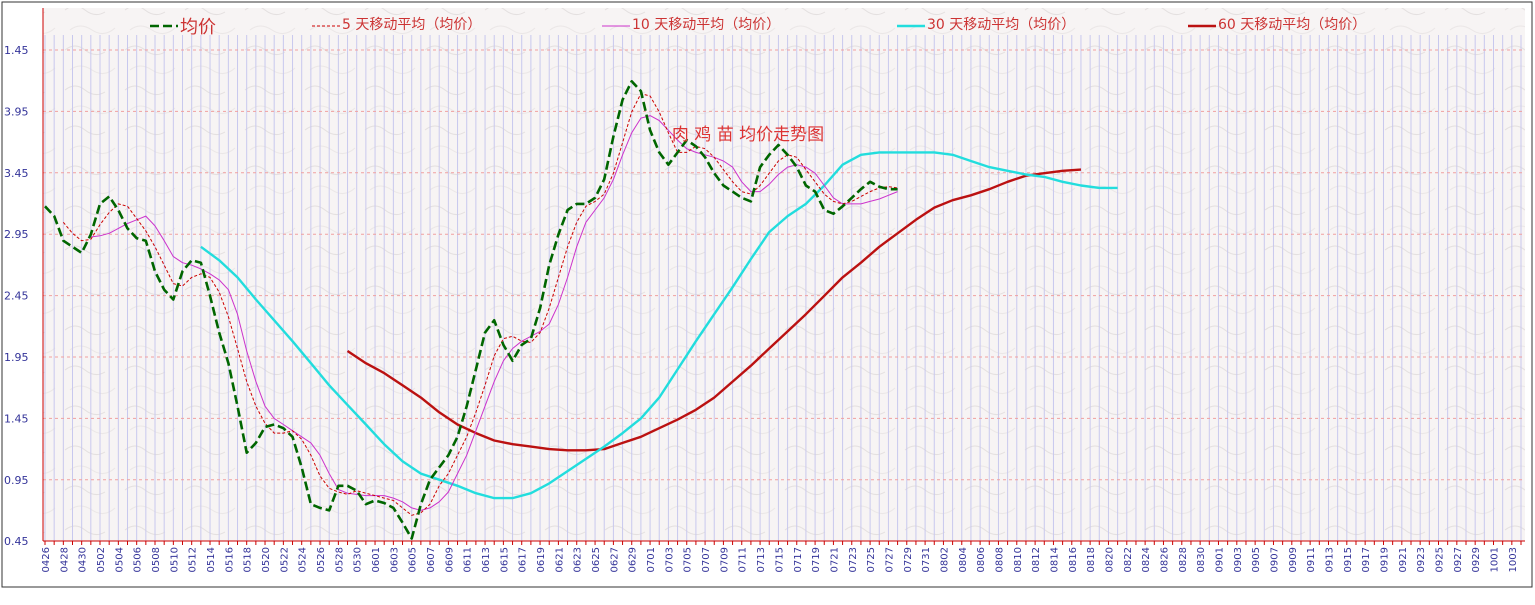 The image size is (1535, 605). What do you see at coordinates (303, 559) in the screenshot?
I see `x-tick-label: 0524` at bounding box center [303, 559].